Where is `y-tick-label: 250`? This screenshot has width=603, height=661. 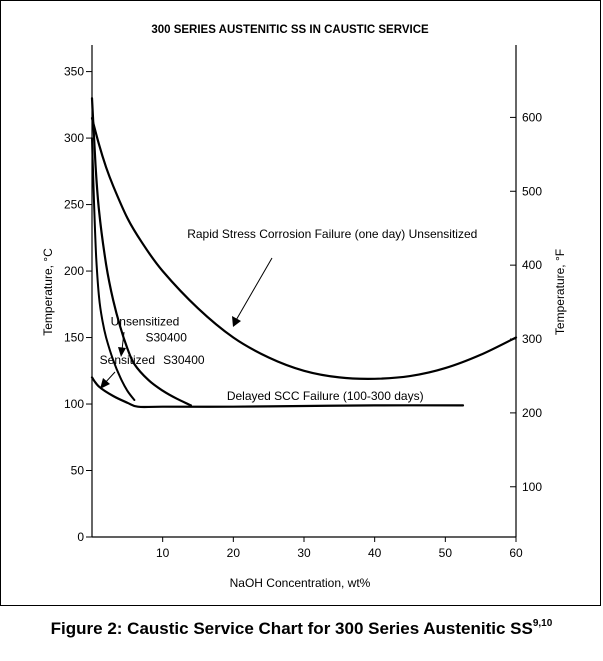 y-tick-label: 250 is located at coordinates (74, 205).